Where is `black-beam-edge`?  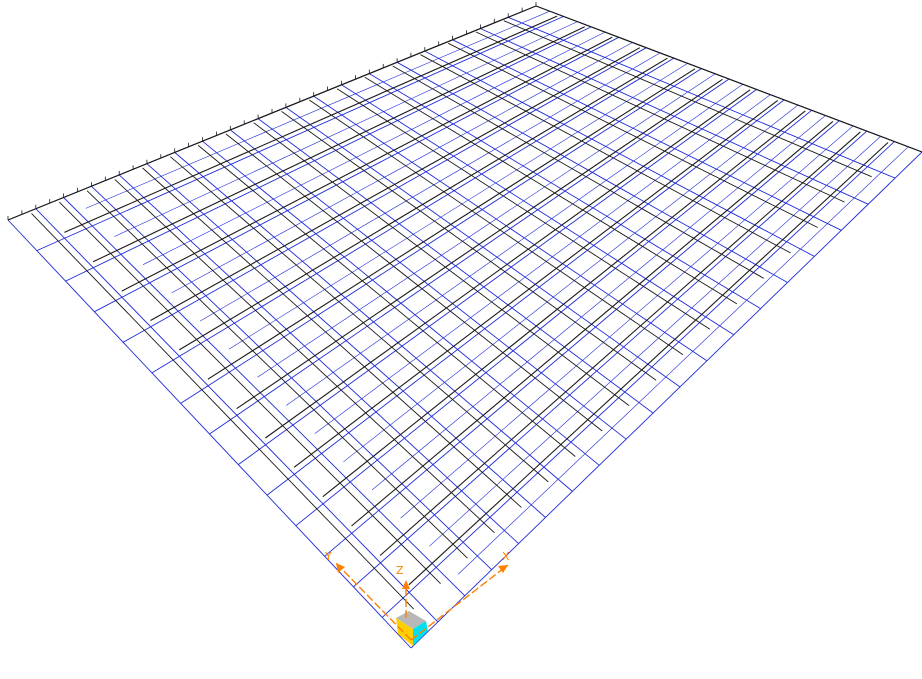
black-beam-edge is located at coordinates (728, 79).